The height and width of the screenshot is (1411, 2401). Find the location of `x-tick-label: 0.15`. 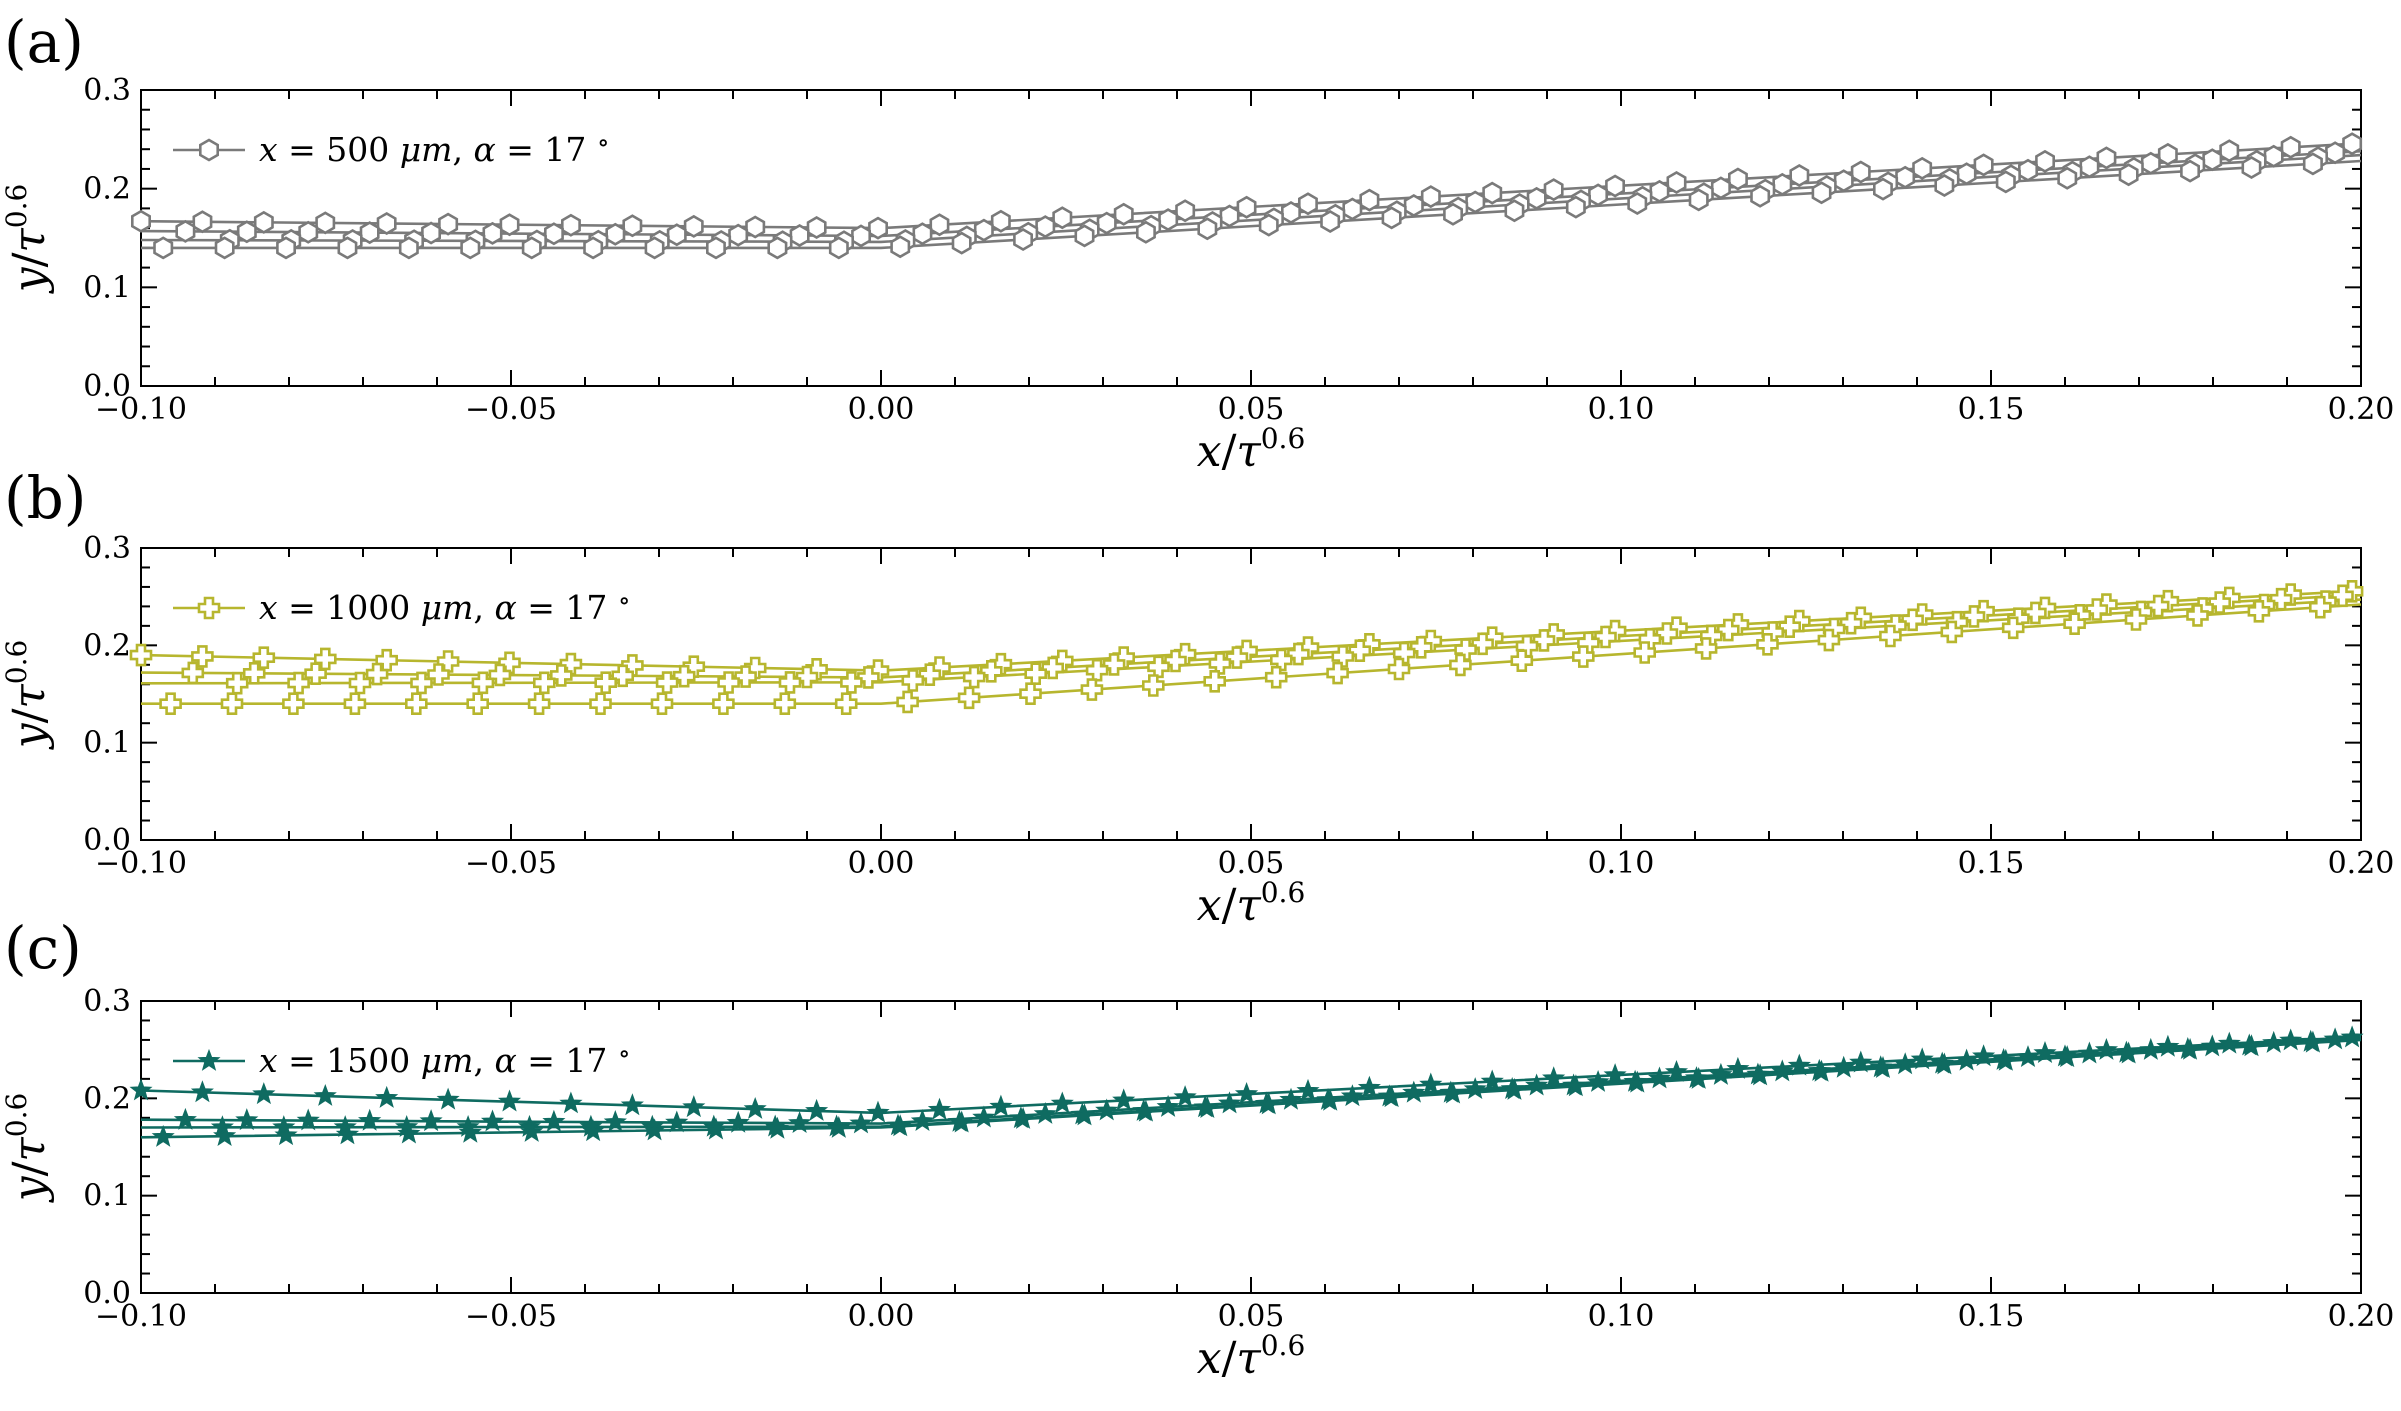

x-tick-label: 0.15 is located at coordinates (1991, 409).